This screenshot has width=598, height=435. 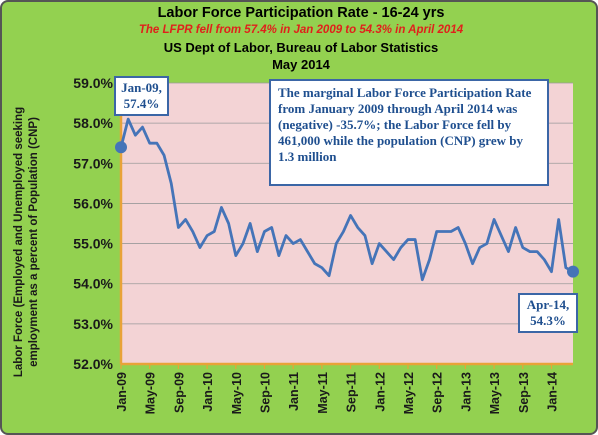 I want to click on x-tick-label: Jan-13, so click(x=466, y=392).